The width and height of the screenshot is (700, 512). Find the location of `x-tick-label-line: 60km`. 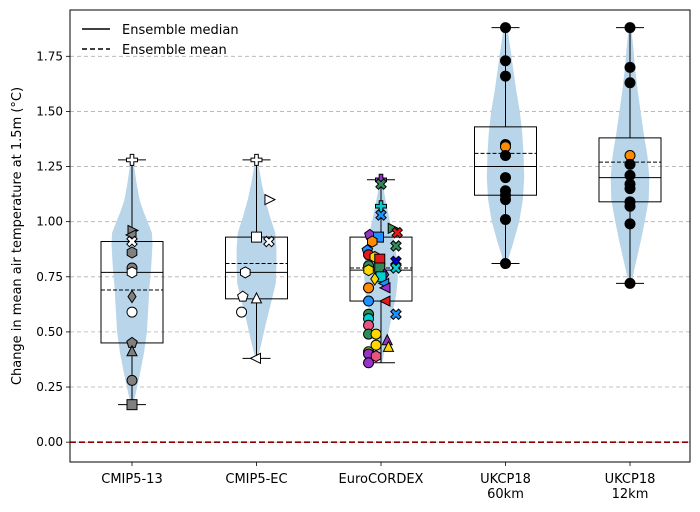

x-tick-label-line: 60km is located at coordinates (505, 494).